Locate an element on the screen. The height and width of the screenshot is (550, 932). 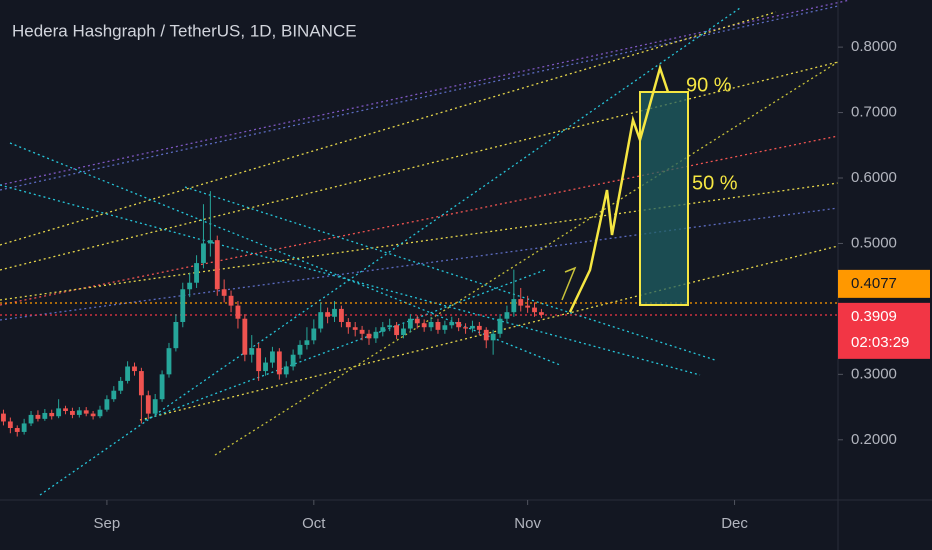
x-tick-label: Oct is located at coordinates (314, 523).